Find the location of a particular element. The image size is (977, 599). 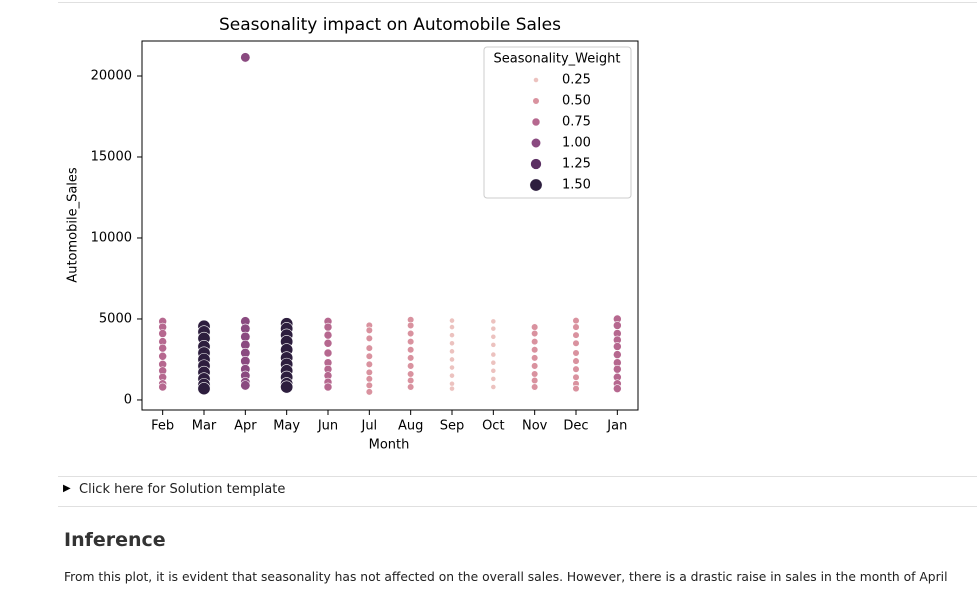

details-toggle-icon: ▶ is located at coordinates (67, 488).